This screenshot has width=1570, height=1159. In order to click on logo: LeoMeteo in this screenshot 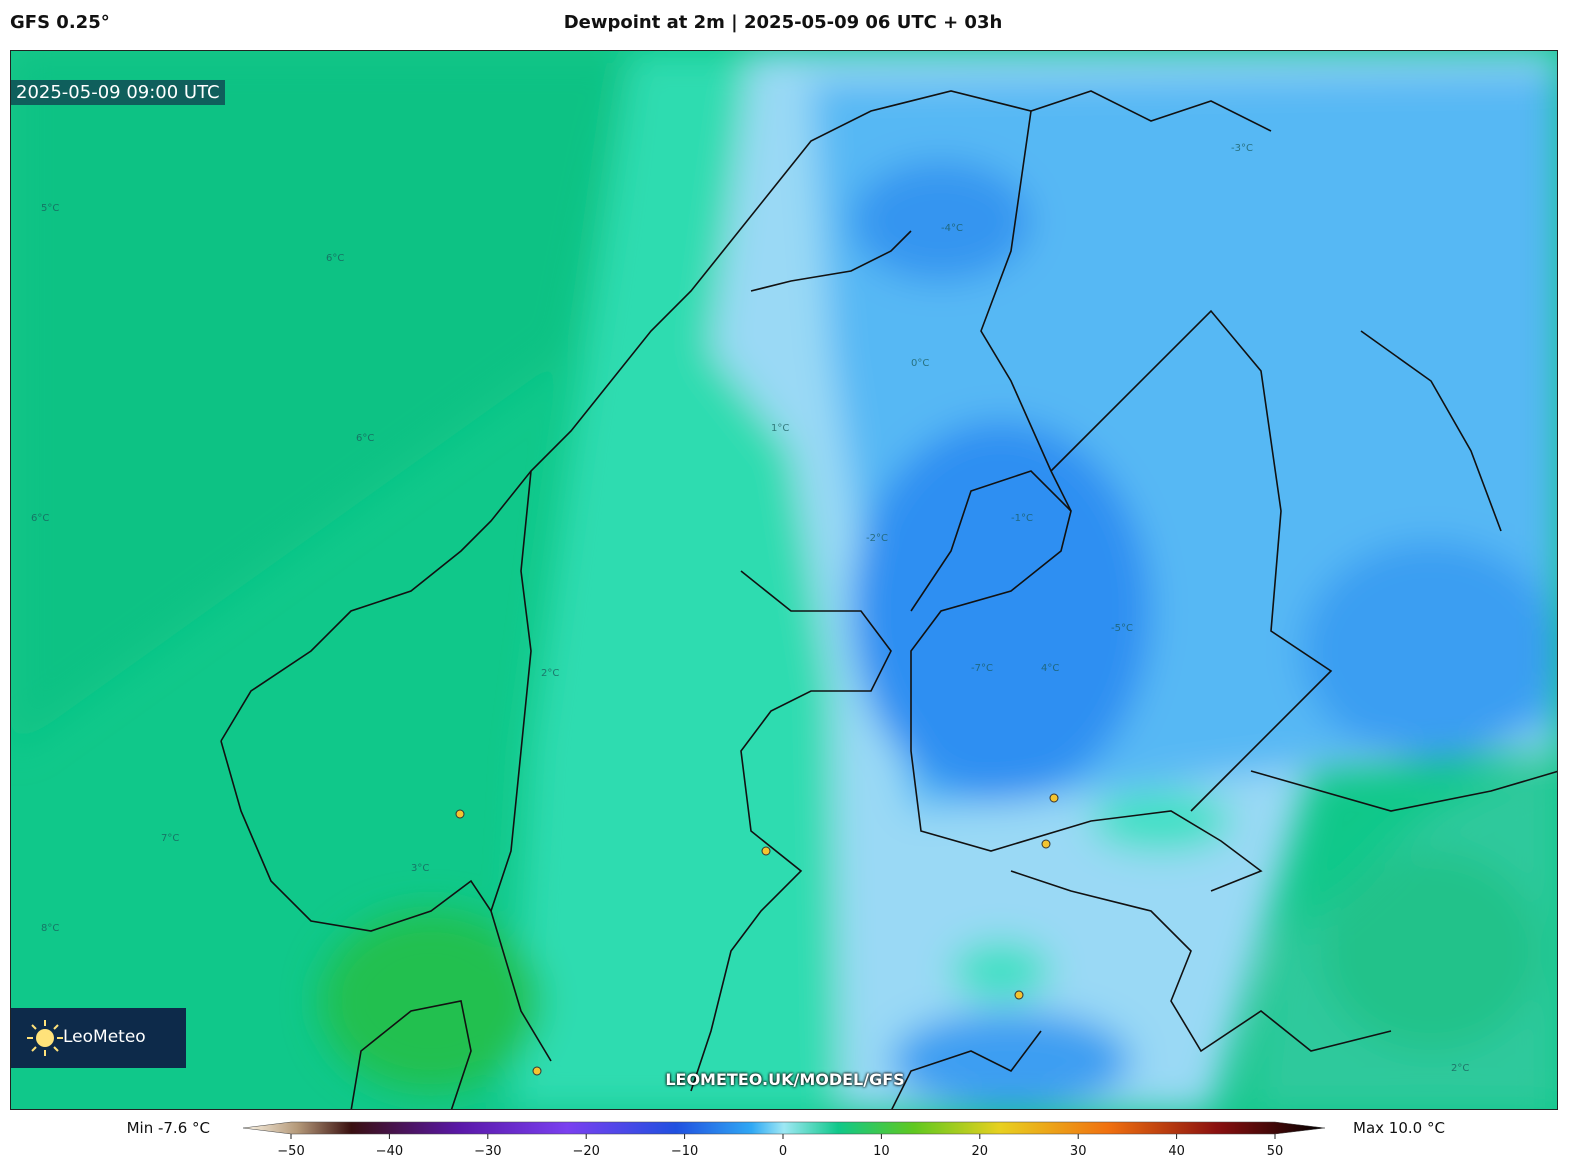, I will do `click(98, 1038)`.